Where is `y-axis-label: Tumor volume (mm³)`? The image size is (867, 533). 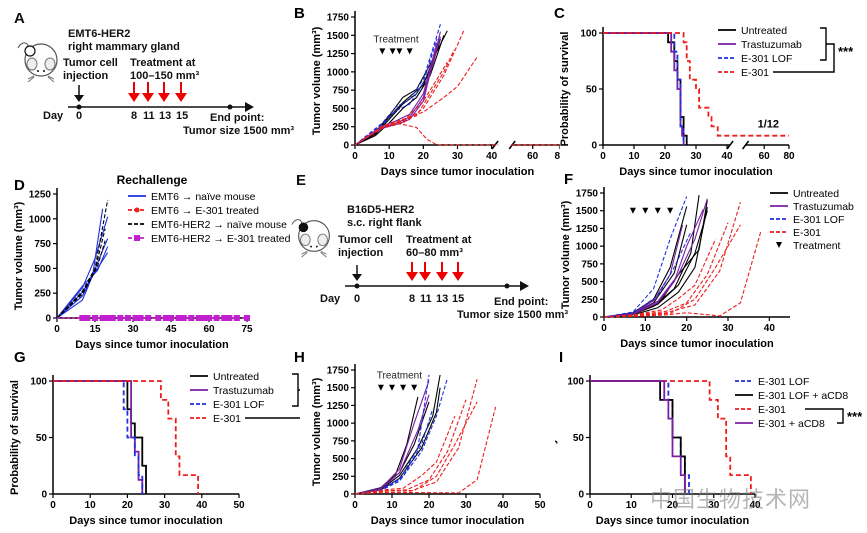 y-axis-label: Tumor volume (mm³) is located at coordinates (19, 255).